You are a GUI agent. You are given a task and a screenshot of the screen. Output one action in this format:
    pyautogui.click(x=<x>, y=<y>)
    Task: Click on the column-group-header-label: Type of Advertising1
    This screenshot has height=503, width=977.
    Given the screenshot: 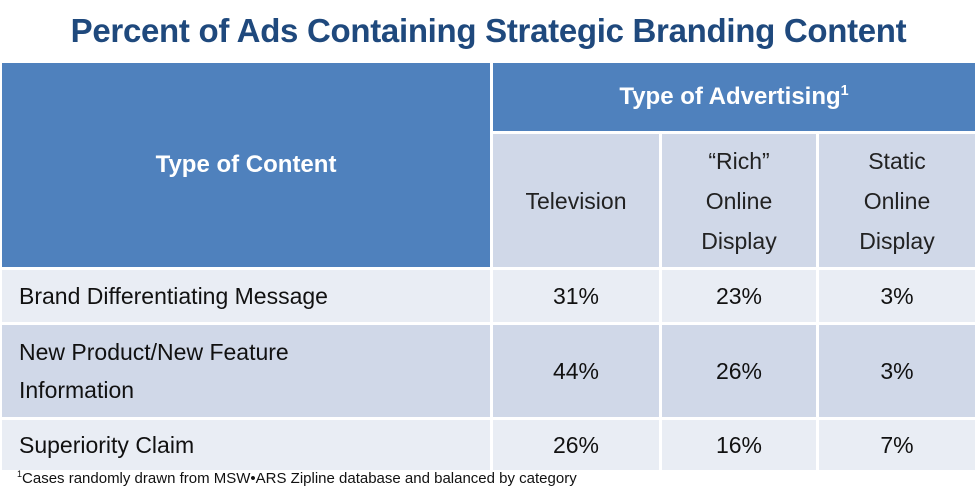 What is the action you would take?
    pyautogui.click(x=733, y=97)
    